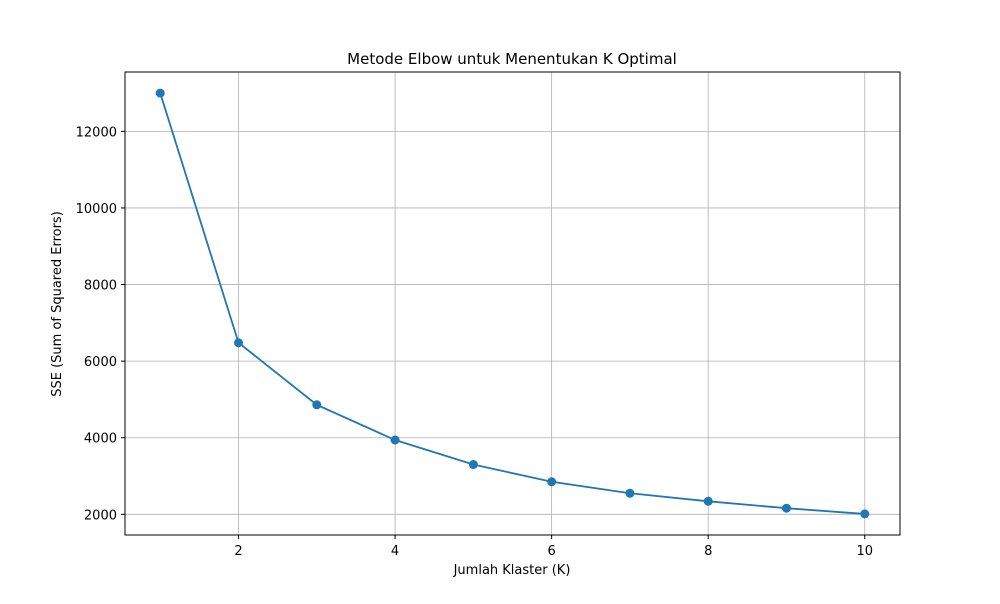  Describe the element at coordinates (96, 324) in the screenshot. I see `y-tick-labels: 2000 4000 6000 8000 10000 12000` at that location.